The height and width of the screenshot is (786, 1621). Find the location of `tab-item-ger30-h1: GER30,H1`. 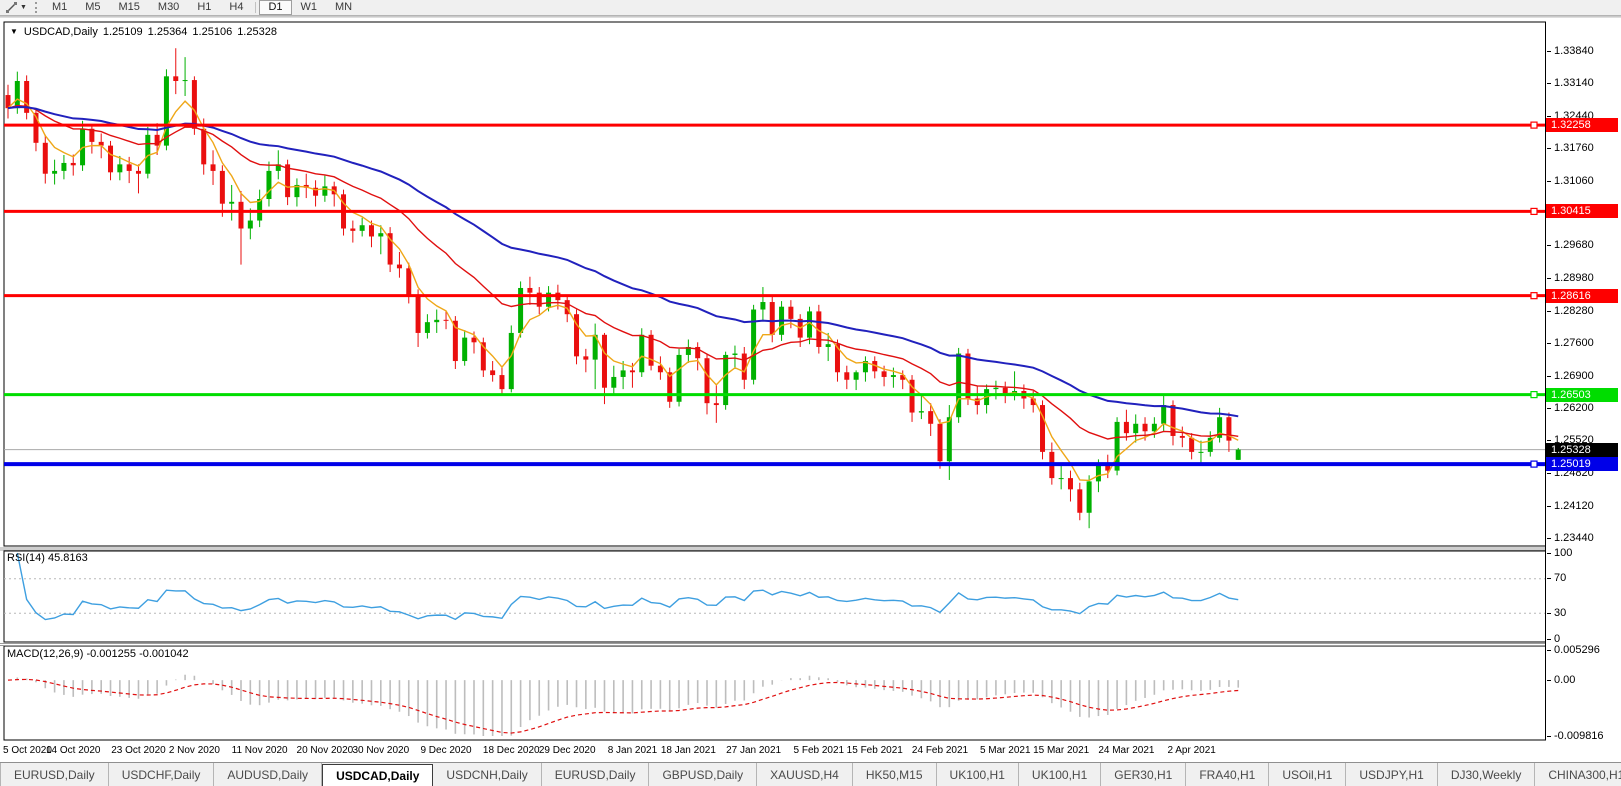

tab-item-ger30-h1: GER30,H1 is located at coordinates (1144, 774).